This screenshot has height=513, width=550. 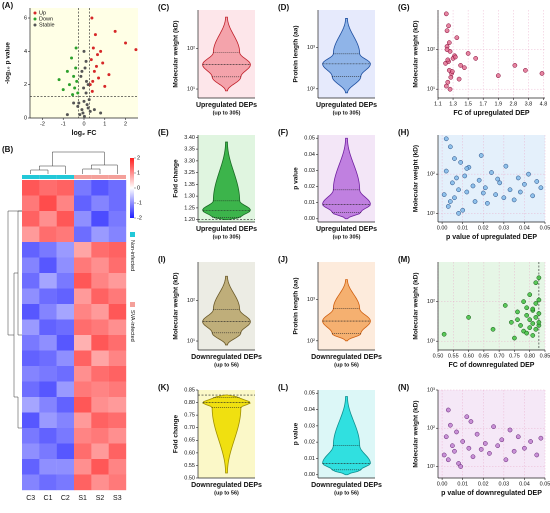 What do you see at coordinates (492, 365) in the screenshot?
I see `x-axis-label: FC of downregulated DEP` at bounding box center [492, 365].